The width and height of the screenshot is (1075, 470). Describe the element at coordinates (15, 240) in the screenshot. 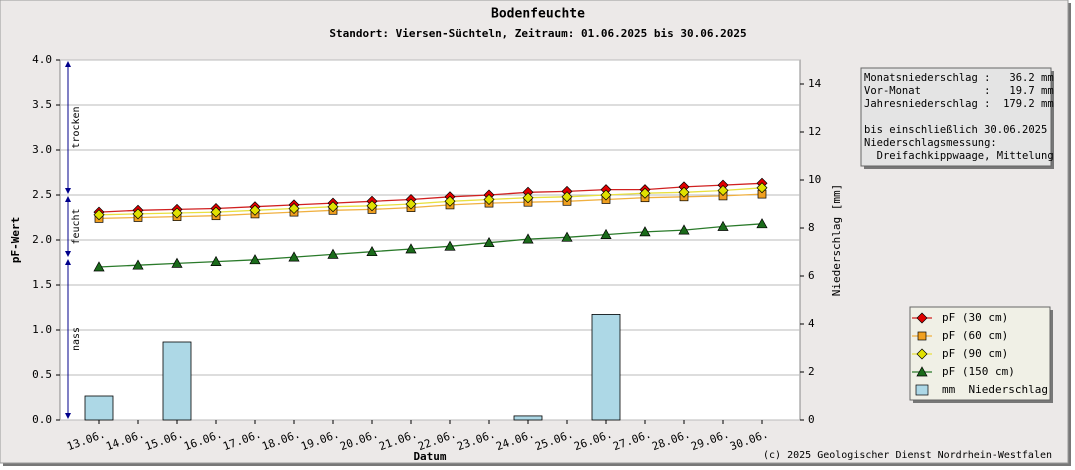

I see `y-axis-label: pF-Wert` at that location.